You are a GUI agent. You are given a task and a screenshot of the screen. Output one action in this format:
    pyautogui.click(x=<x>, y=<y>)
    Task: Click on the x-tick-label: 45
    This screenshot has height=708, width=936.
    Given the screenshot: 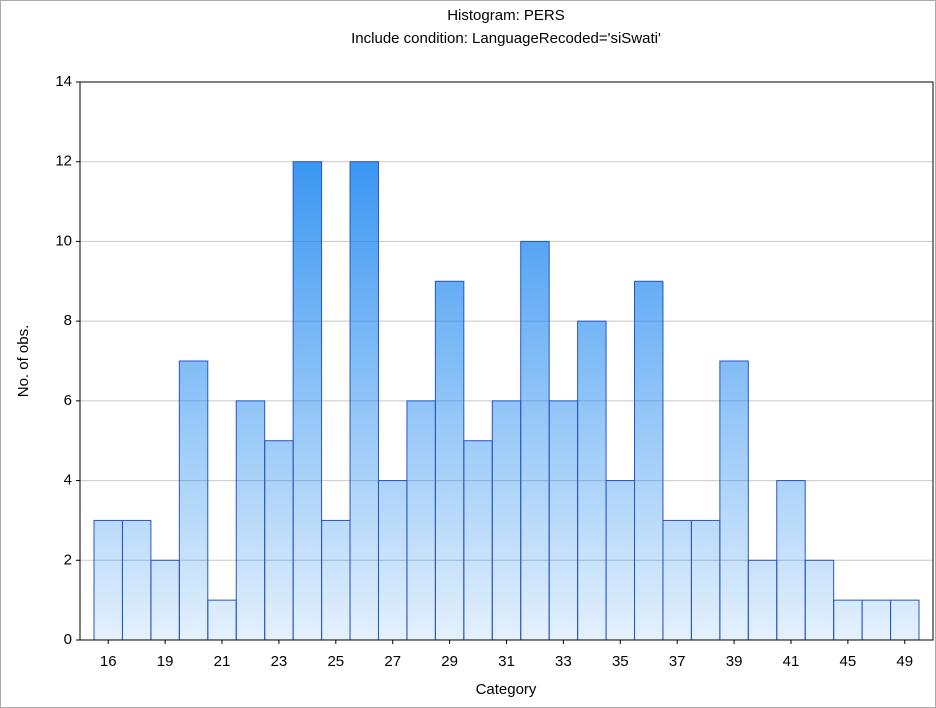 What is the action you would take?
    pyautogui.click(x=848, y=661)
    